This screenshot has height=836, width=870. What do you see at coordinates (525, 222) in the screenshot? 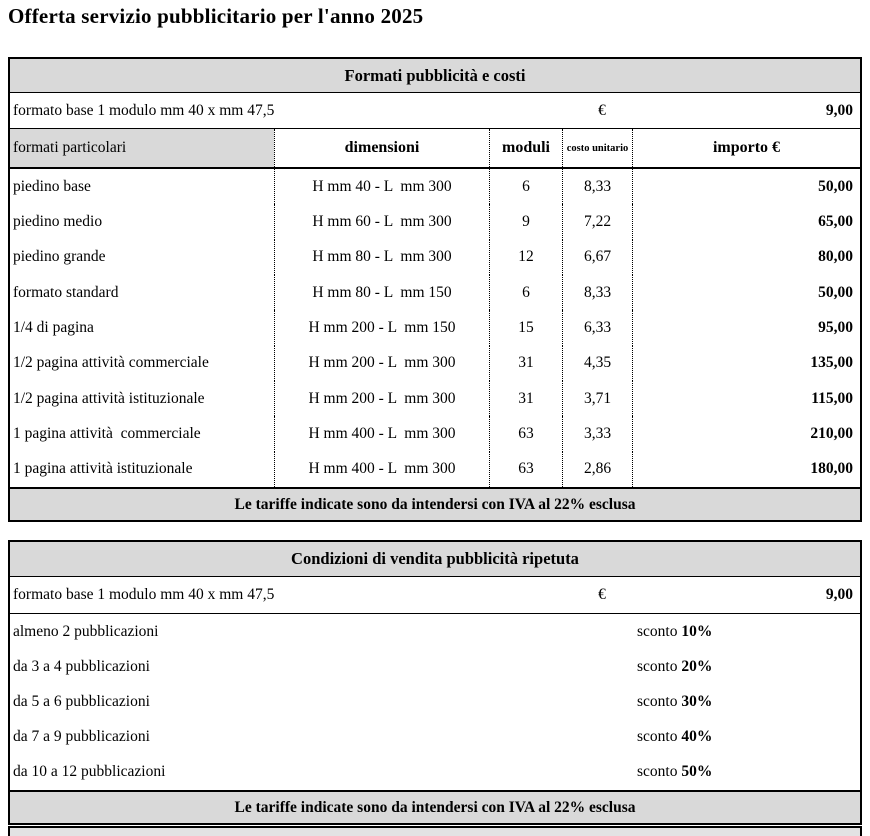
I see `row-moduli: 9` at bounding box center [525, 222].